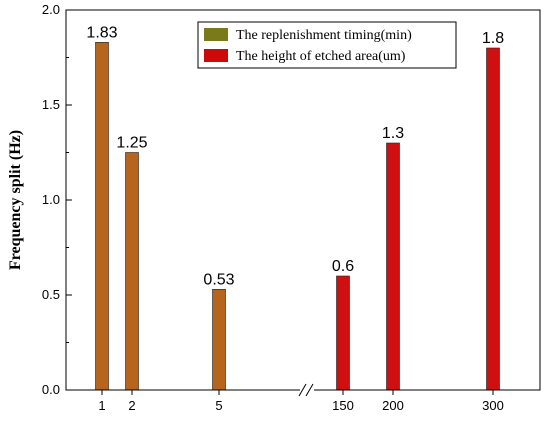  I want to click on axis-break, so click(306, 390).